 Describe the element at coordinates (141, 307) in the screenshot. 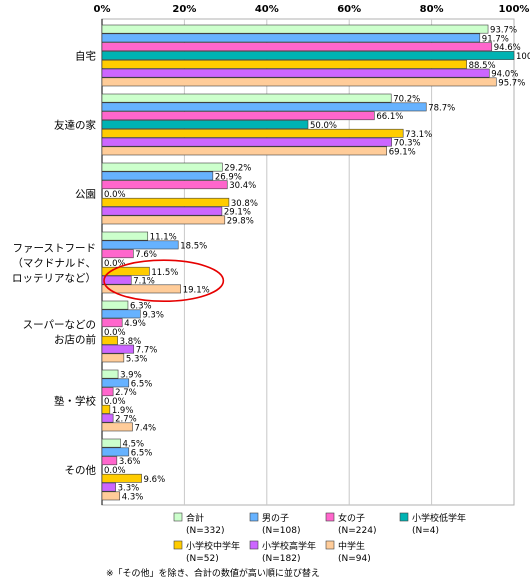

I see `value-label: 6.3%` at that location.